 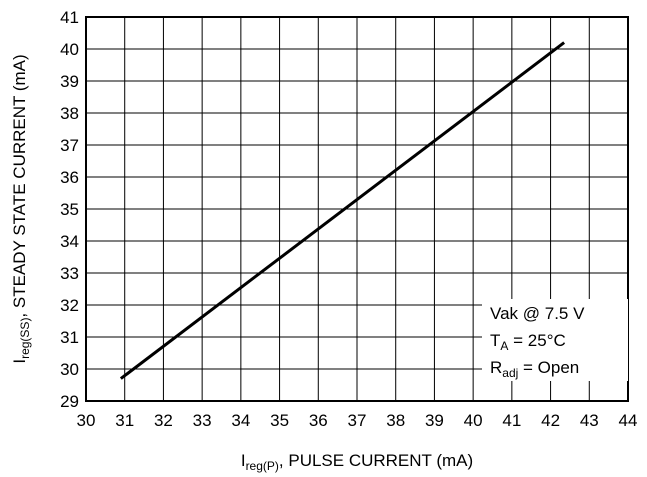 I want to click on x-tick-label: 32, so click(x=163, y=420).